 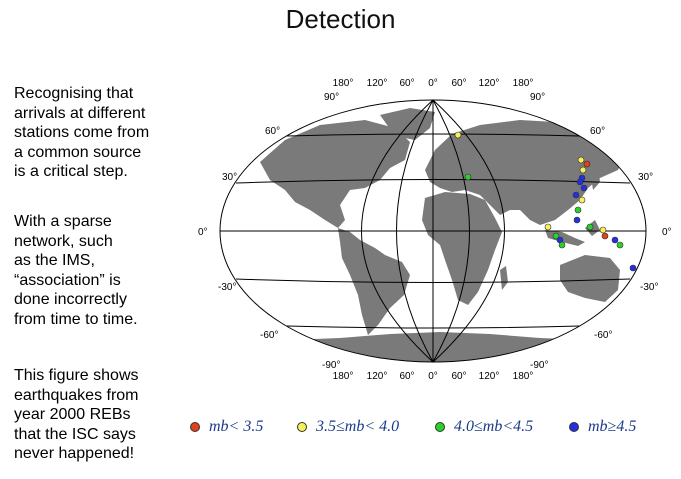 I want to click on lat-label-left: 90°, so click(x=331, y=97).